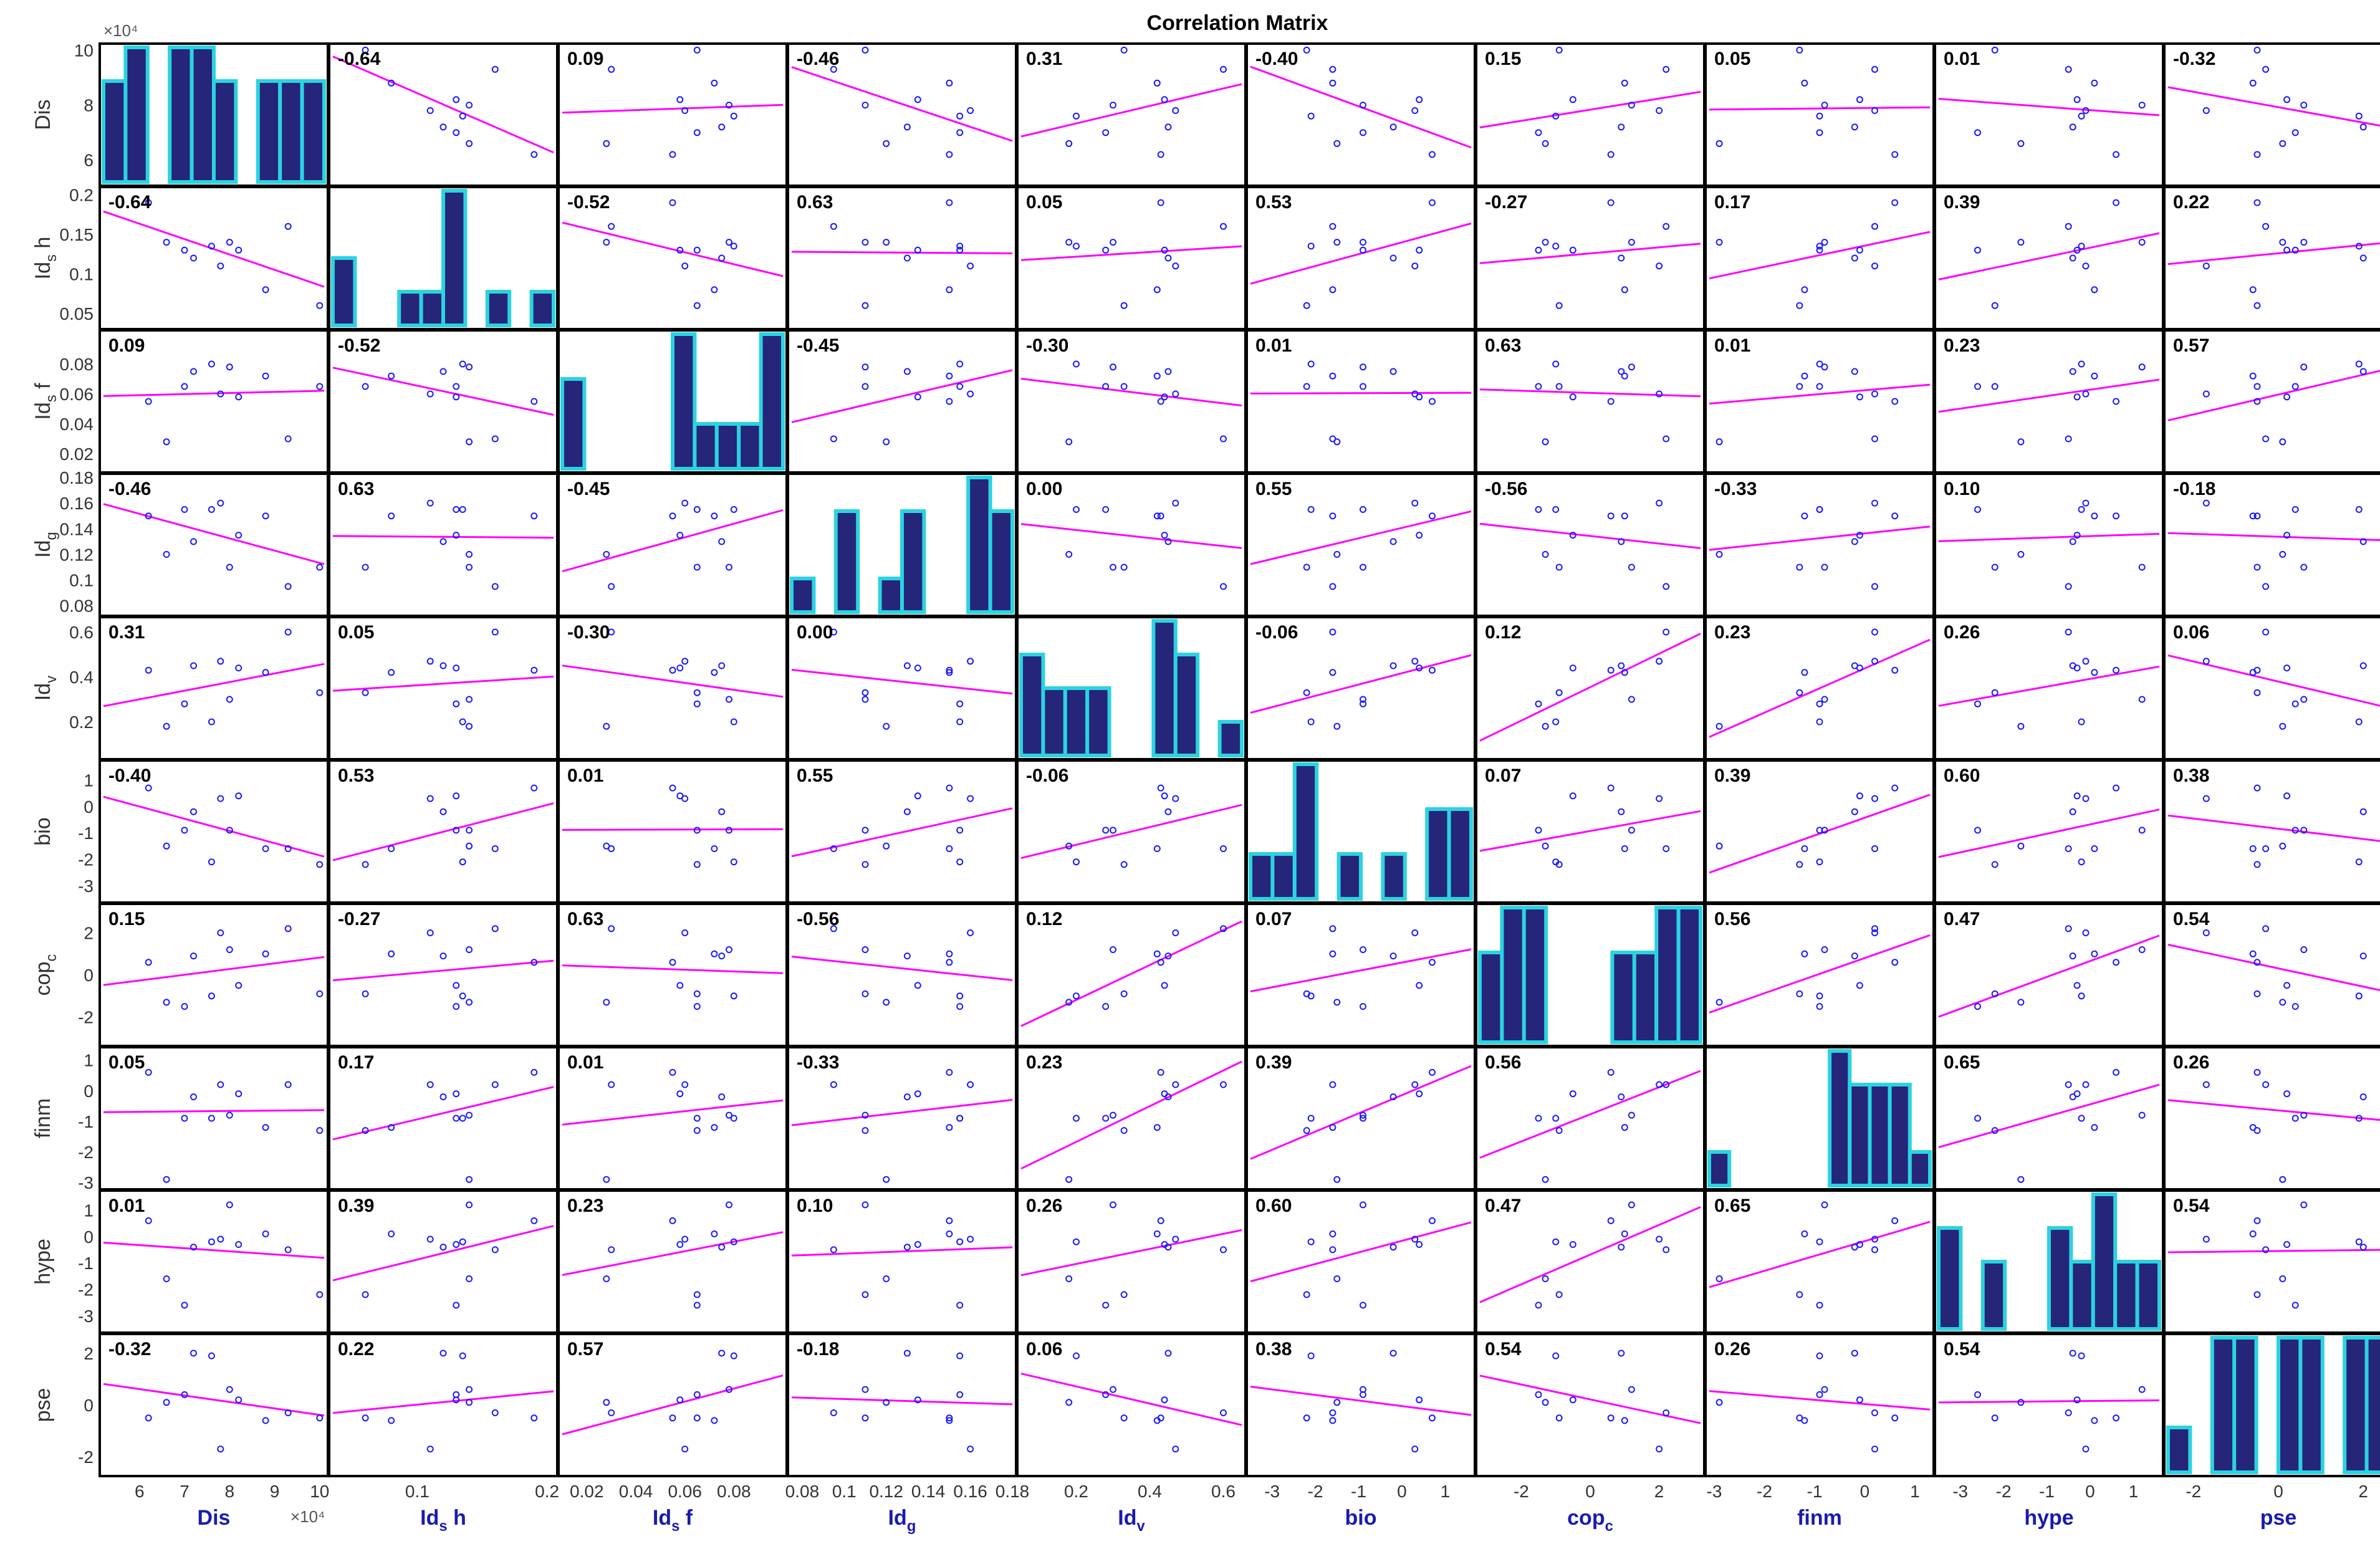 The image size is (2380, 1549). What do you see at coordinates (844, 1492) in the screenshot?
I see `x-tick-label: 0.1` at bounding box center [844, 1492].